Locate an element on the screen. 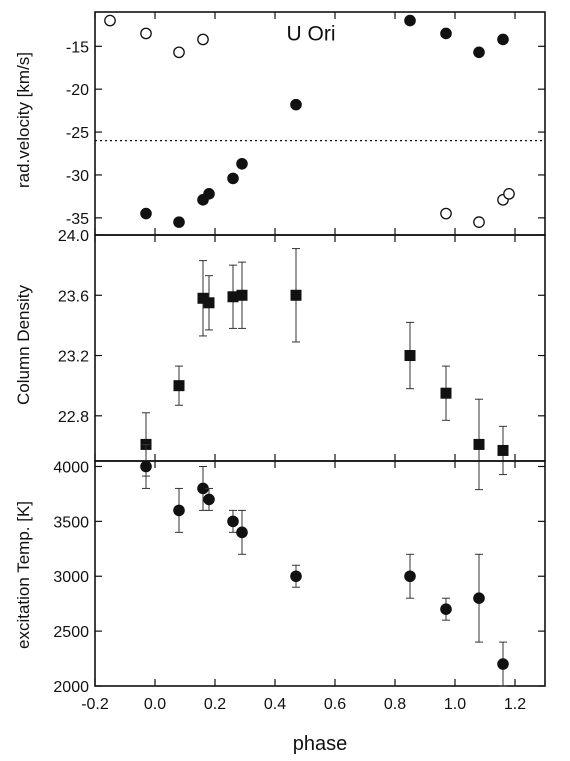 This screenshot has width=570, height=761. rv-y-tick-label: -35 is located at coordinates (77, 219).